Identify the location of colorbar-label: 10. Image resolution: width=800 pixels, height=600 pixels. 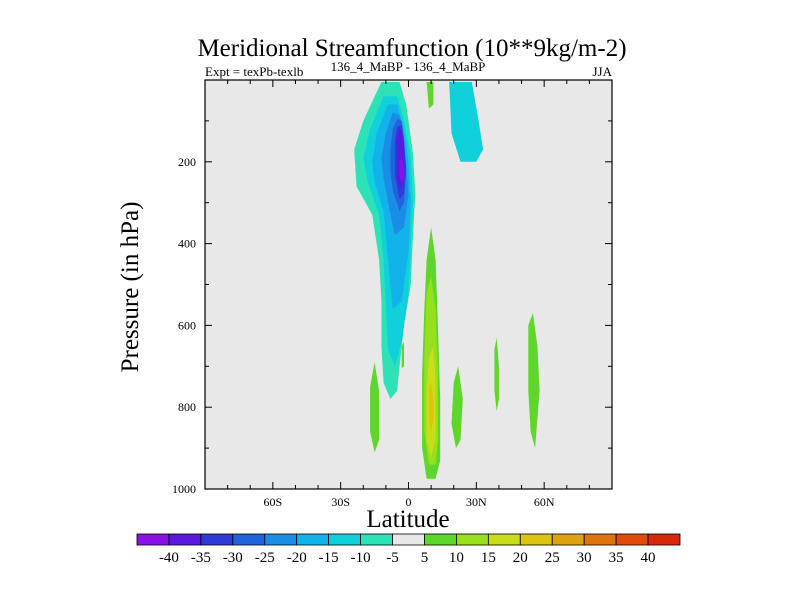
(456, 558).